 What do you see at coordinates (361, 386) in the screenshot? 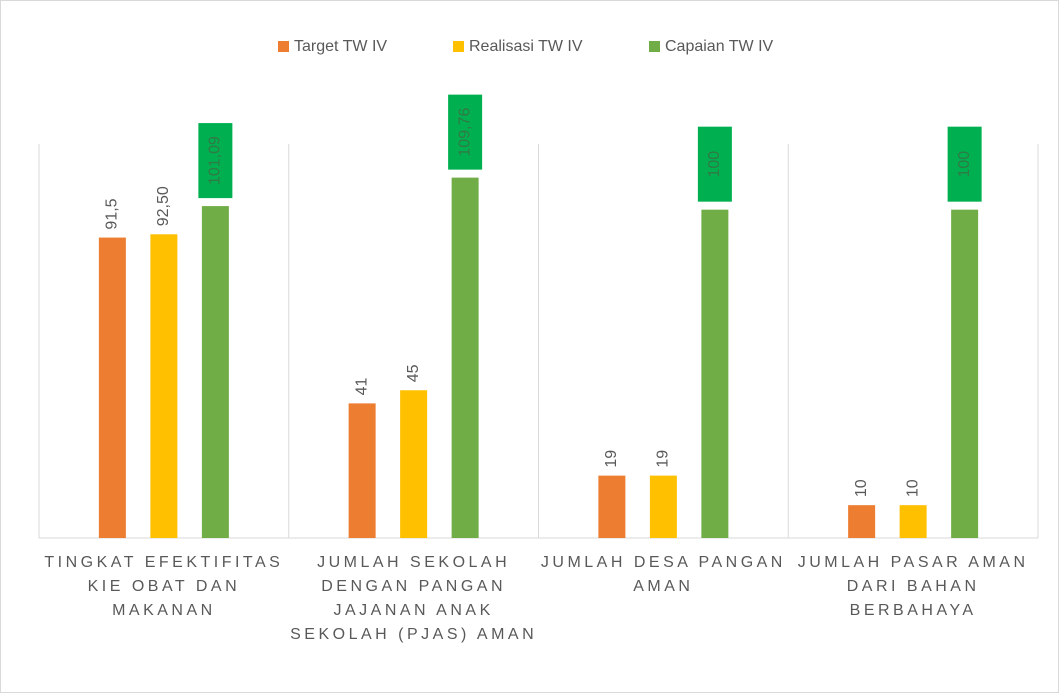
I see `value-label: 41` at bounding box center [361, 386].